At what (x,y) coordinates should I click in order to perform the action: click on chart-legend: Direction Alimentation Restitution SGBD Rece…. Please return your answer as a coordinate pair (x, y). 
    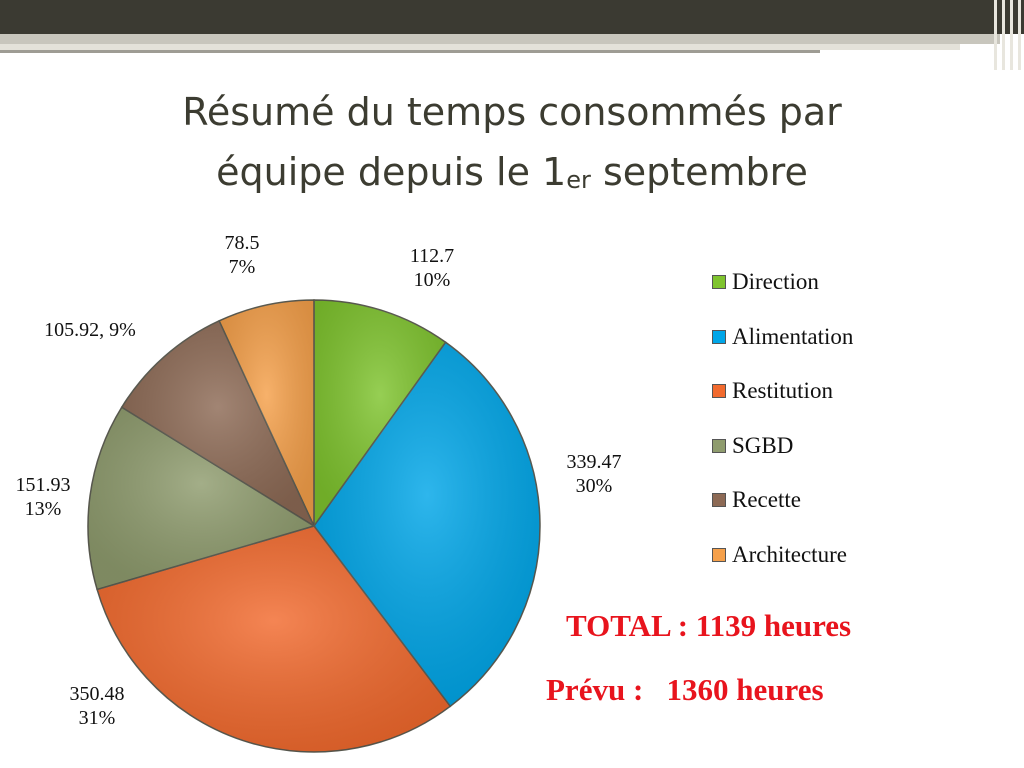
    Looking at the image, I should click on (782, 418).